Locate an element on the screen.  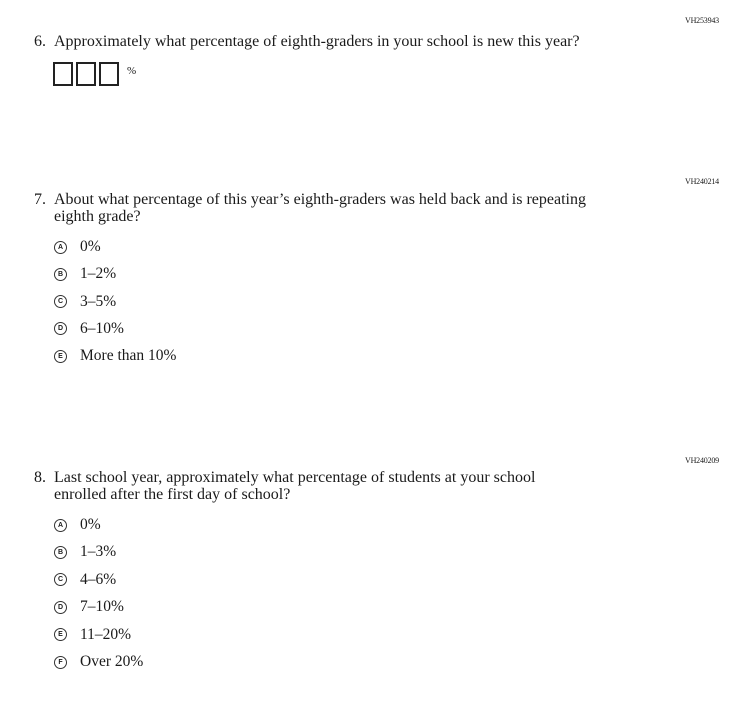
answer-bubble-icon: F is located at coordinates (60, 662).